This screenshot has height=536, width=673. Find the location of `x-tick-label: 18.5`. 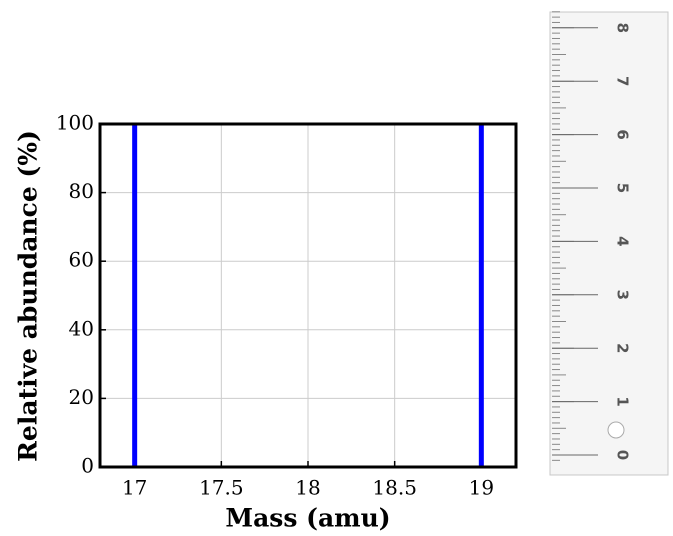

x-tick-label: 18.5 is located at coordinates (394, 488).